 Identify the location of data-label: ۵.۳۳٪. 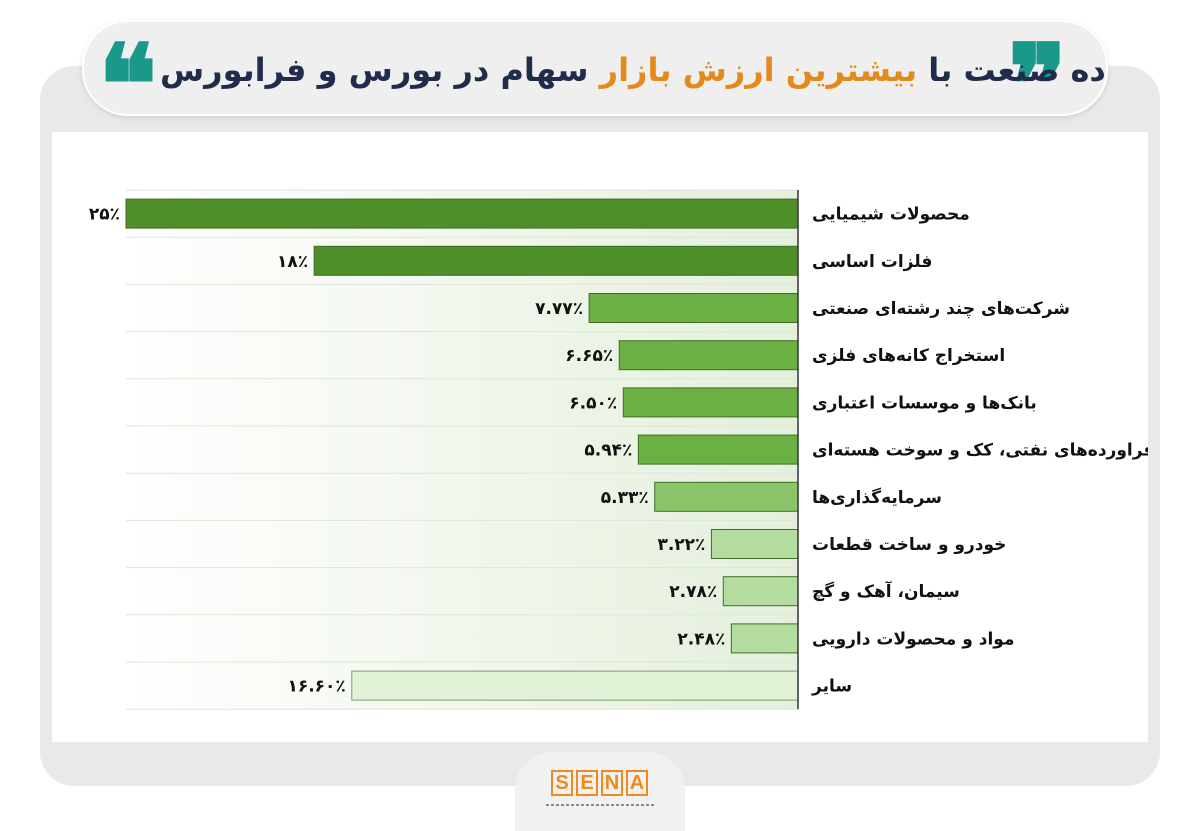
(625, 498).